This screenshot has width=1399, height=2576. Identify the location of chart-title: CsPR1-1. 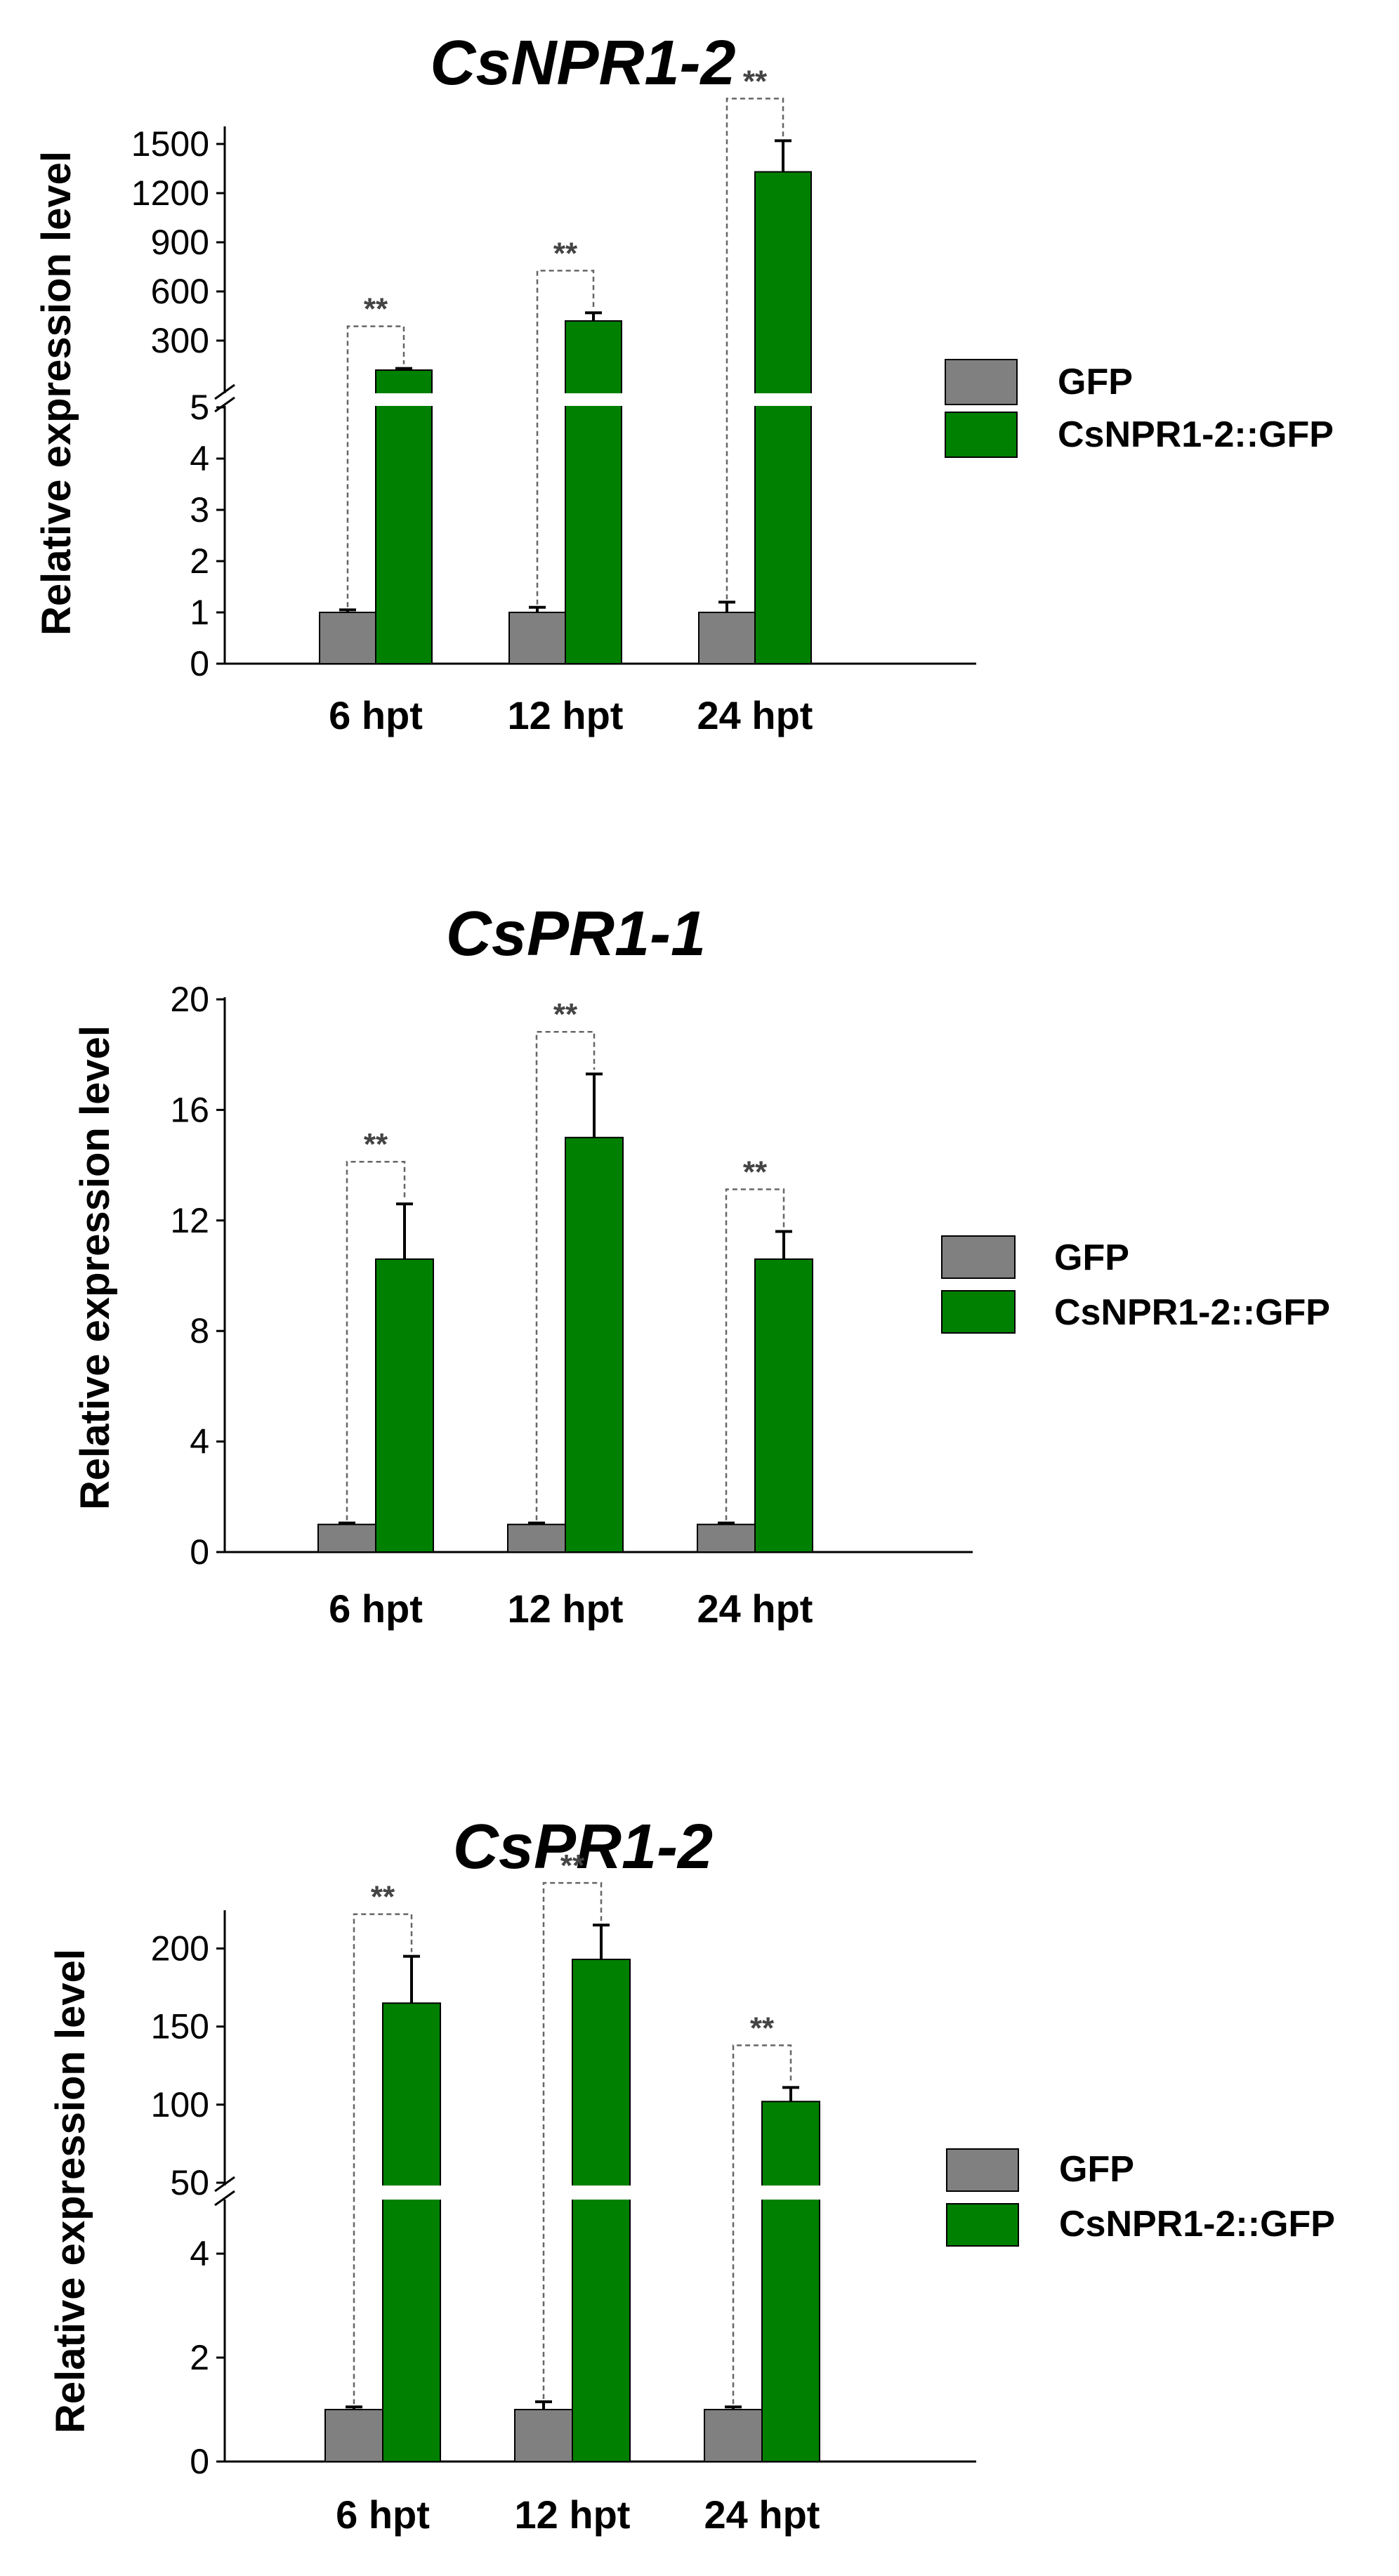
(576, 934).